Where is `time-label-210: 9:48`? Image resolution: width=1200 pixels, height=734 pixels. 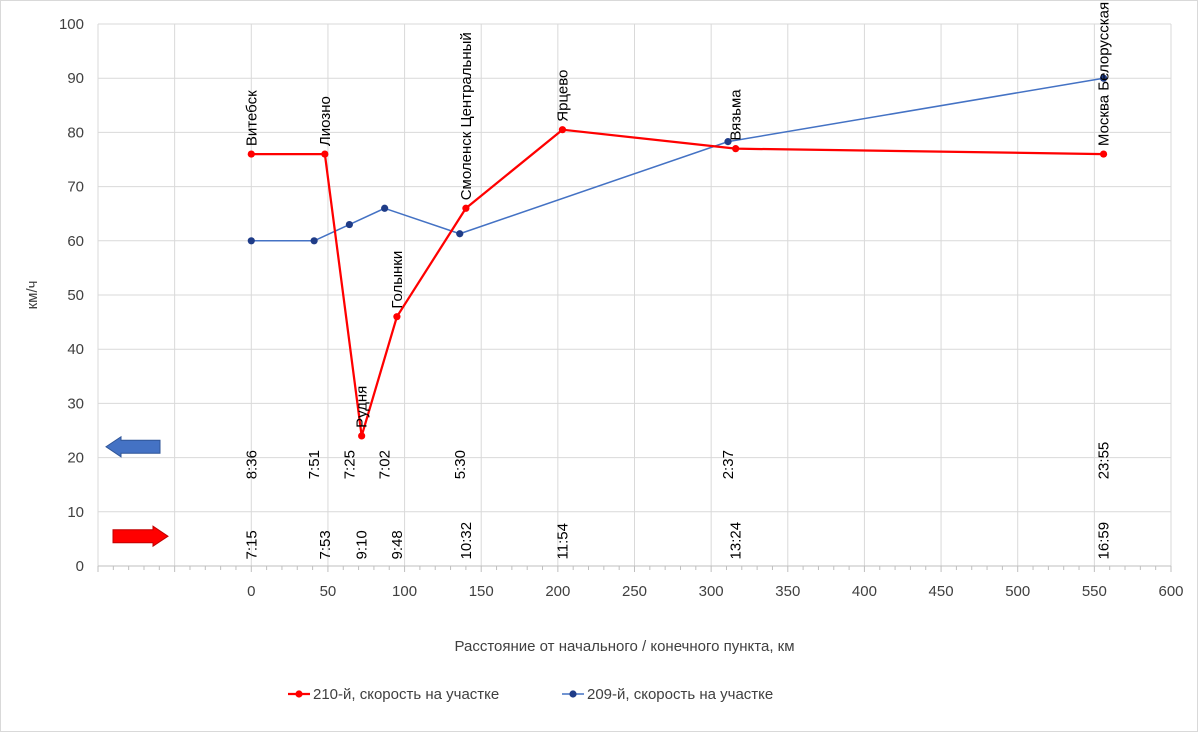 time-label-210: 9:48 is located at coordinates (397, 544).